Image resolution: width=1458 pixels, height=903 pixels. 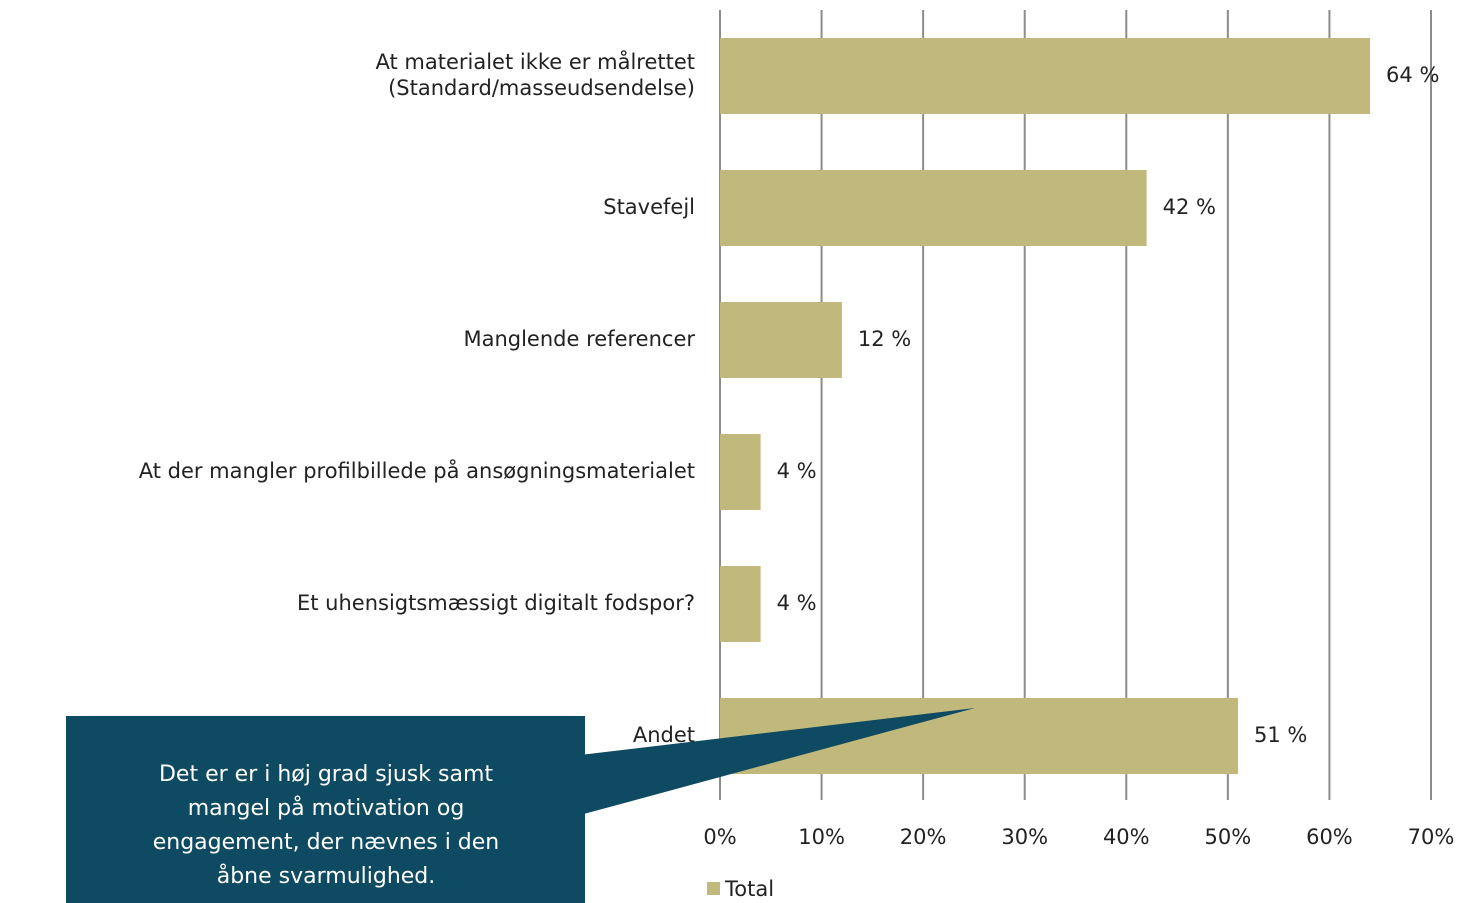 What do you see at coordinates (719, 837) in the screenshot?
I see `x-tick-label: 0%` at bounding box center [719, 837].